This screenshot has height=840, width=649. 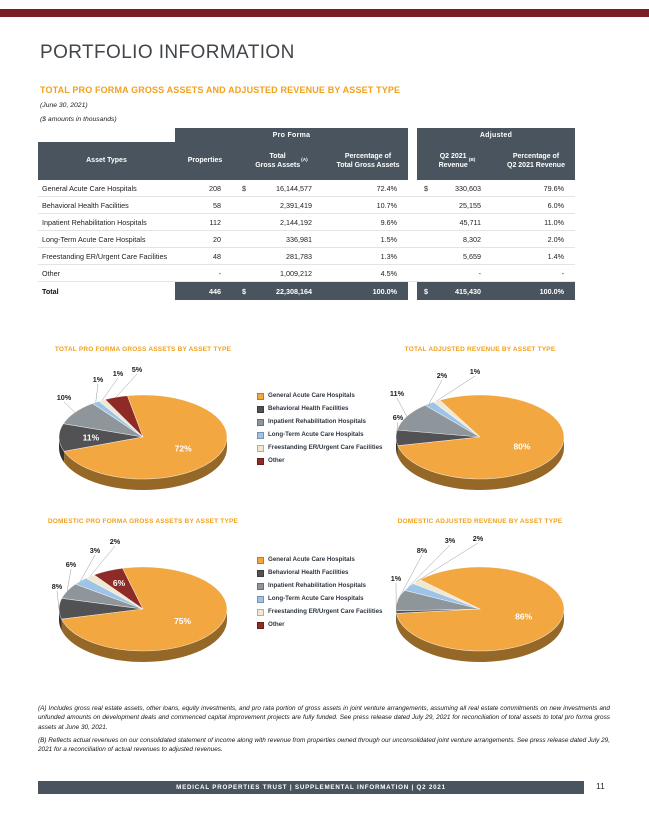 What do you see at coordinates (294, 291) in the screenshot?
I see `gross-assets-value: 22,308,164` at bounding box center [294, 291].